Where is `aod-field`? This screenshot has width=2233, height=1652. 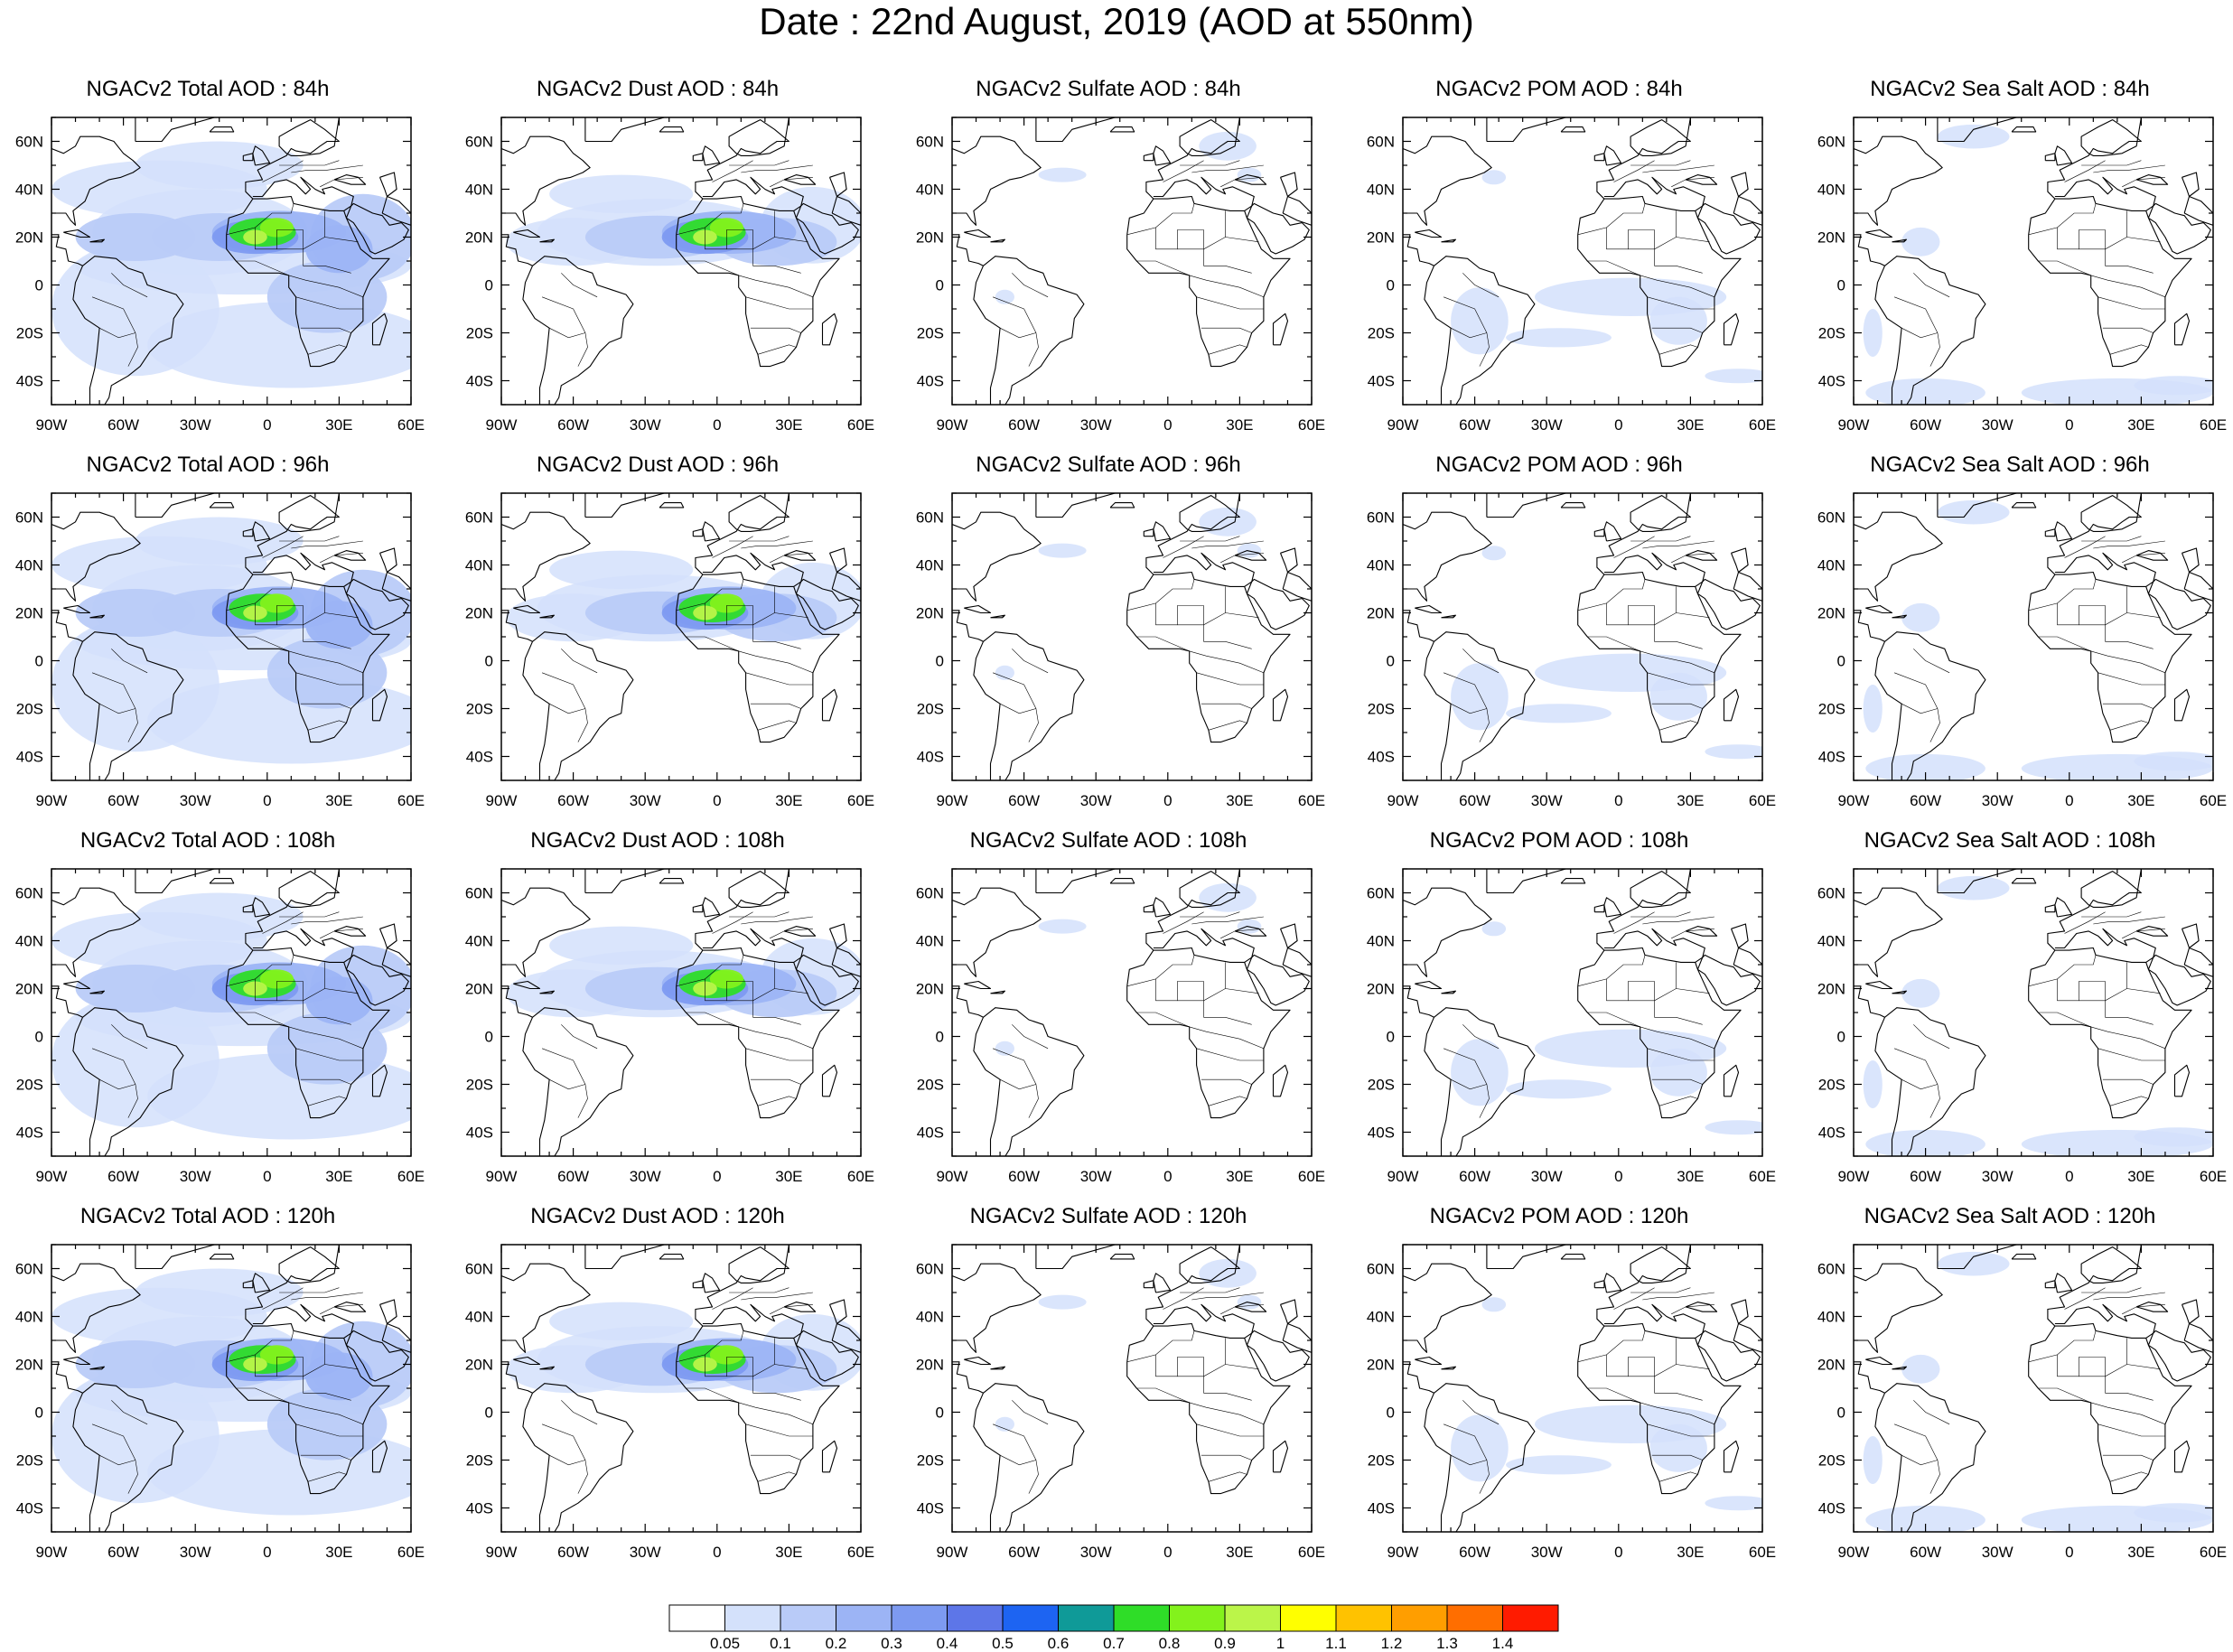 aod-field is located at coordinates (681, 1012).